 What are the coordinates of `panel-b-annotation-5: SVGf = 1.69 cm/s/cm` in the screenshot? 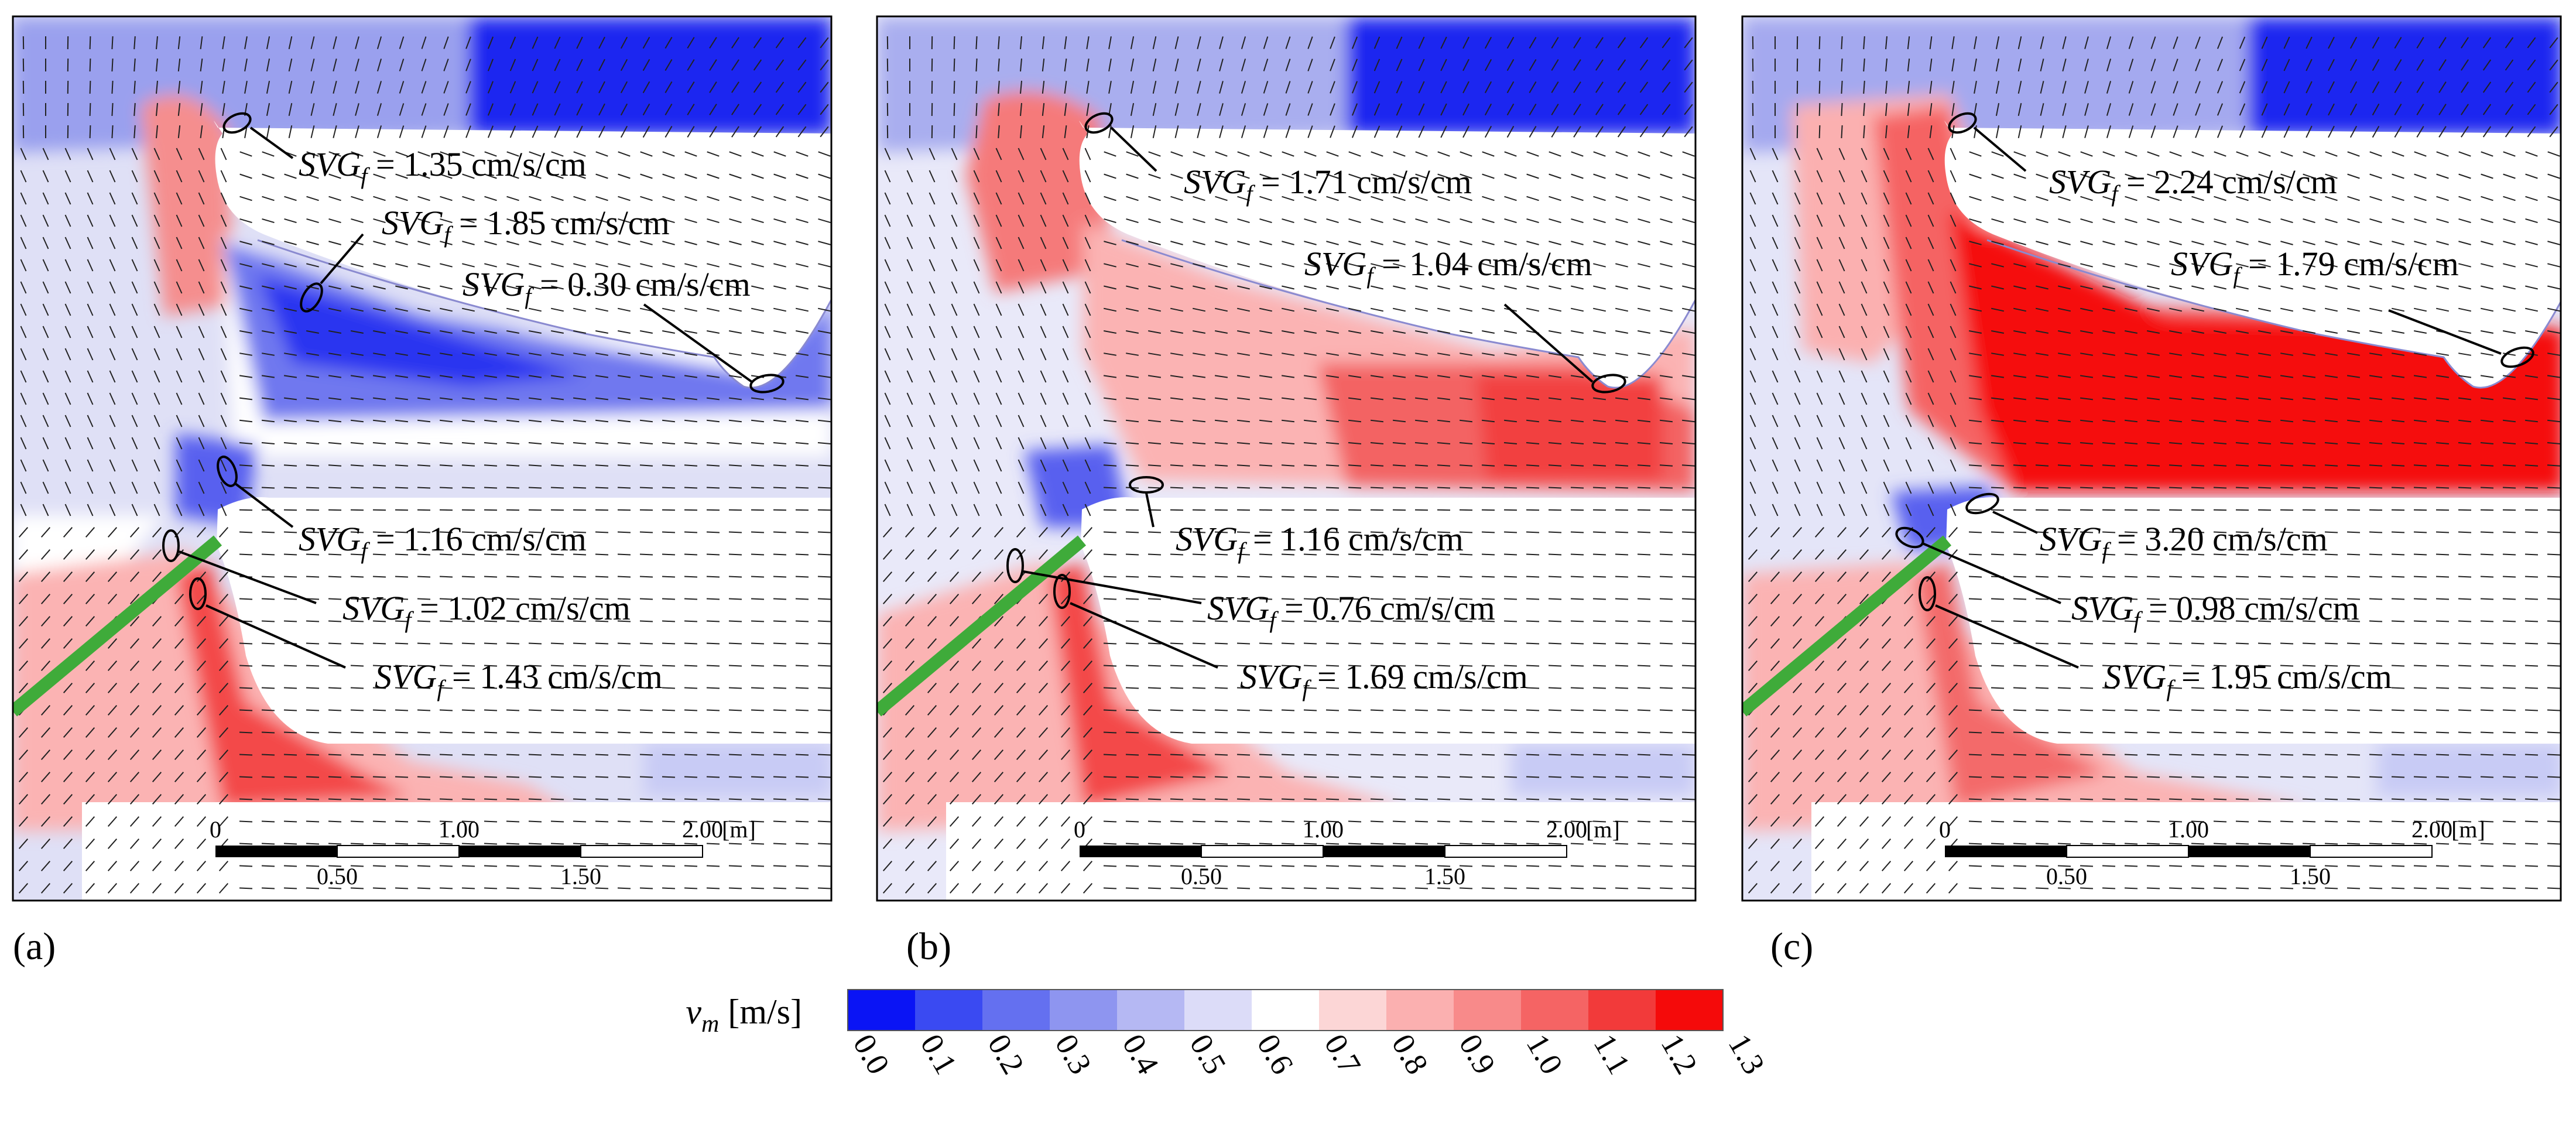 It's located at (1384, 679).